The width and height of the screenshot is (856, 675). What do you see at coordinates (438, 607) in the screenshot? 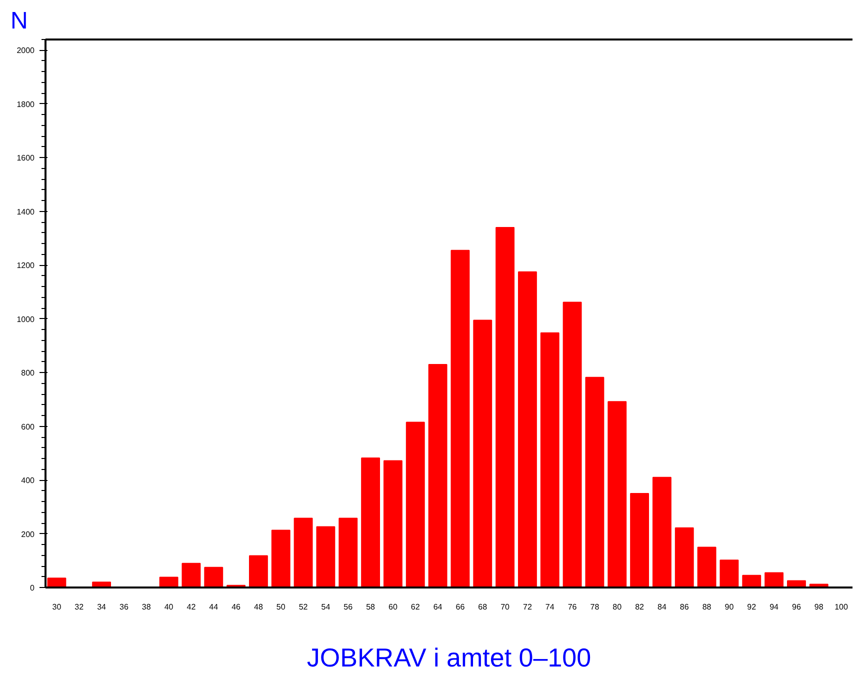
I see `x-tick-label: 64` at bounding box center [438, 607].